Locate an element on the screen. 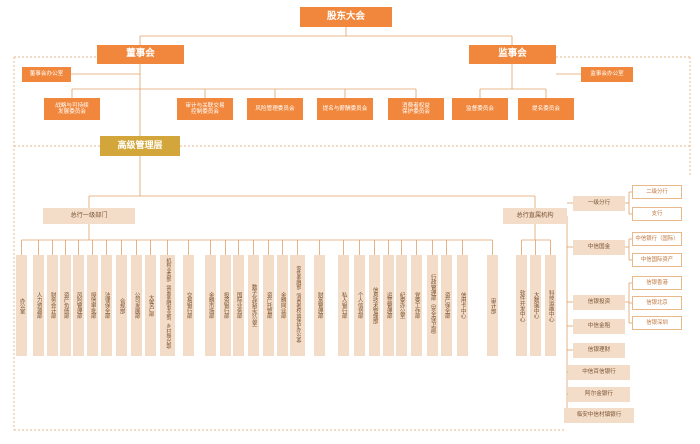  department-2: 人力资源部 is located at coordinates (38, 305).